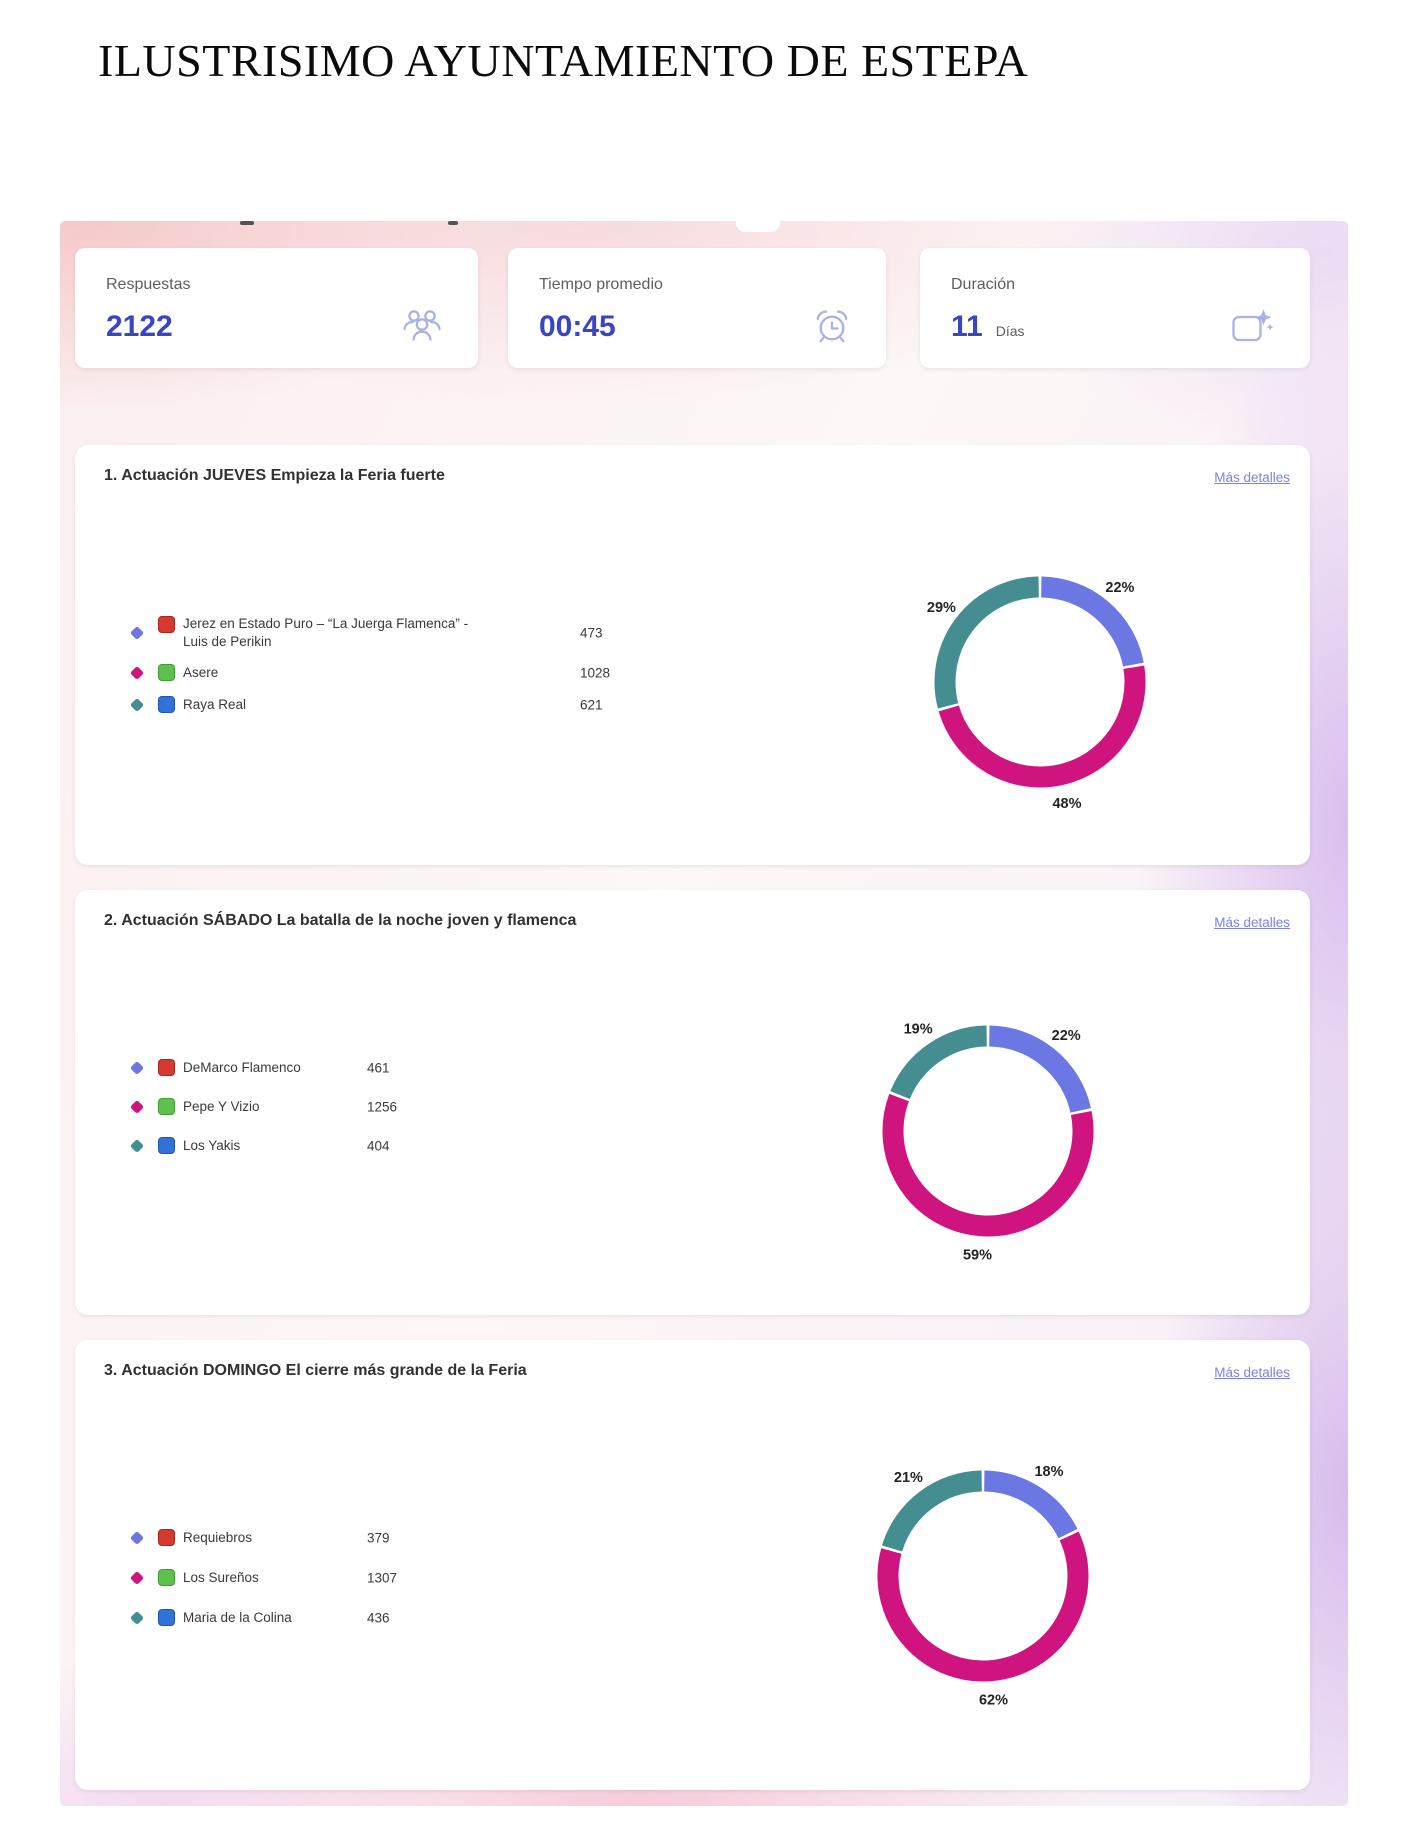 This screenshot has height=1826, width=1408. Describe the element at coordinates (563, 60) in the screenshot. I see `page-title: ILUSTRISIMO AYUNTAMIENTO DE ESTEPA` at that location.